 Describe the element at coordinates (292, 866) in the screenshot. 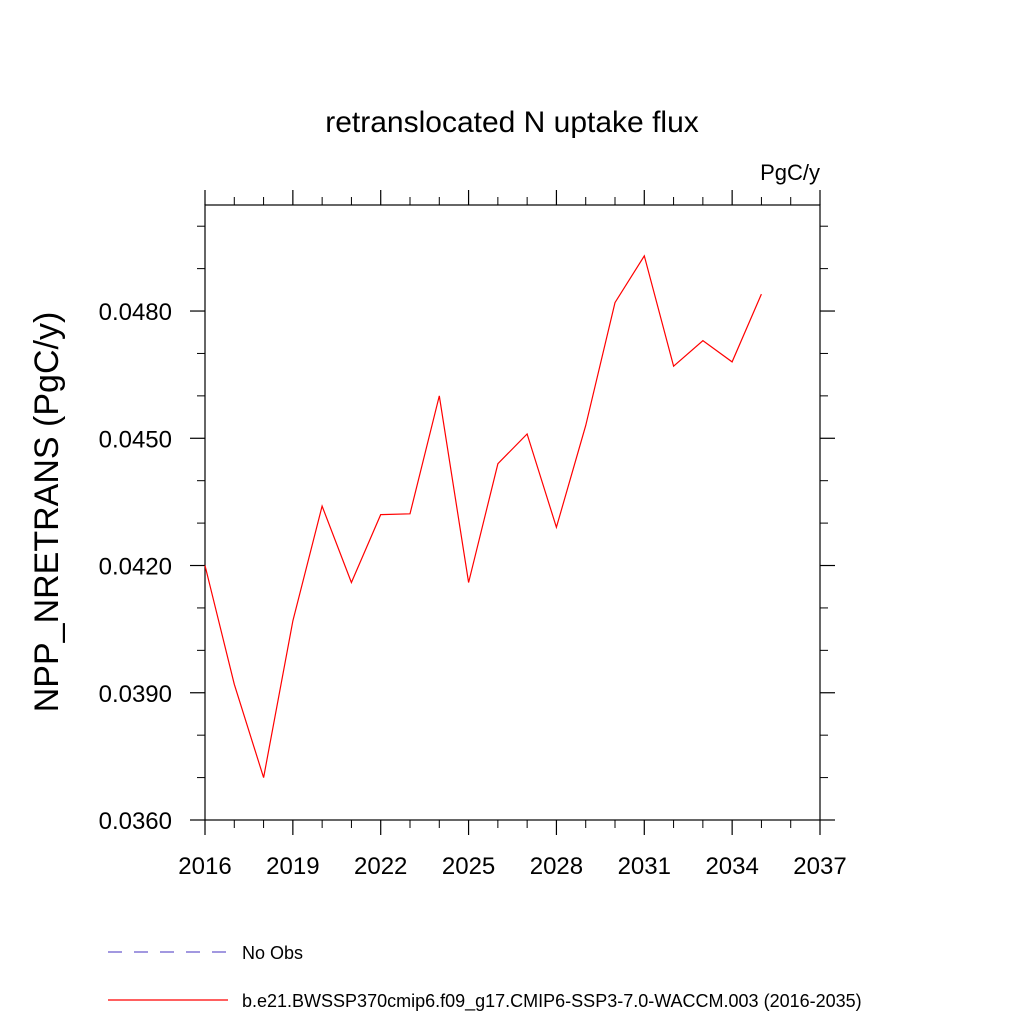

I see `x-tick-label: 2019` at that location.